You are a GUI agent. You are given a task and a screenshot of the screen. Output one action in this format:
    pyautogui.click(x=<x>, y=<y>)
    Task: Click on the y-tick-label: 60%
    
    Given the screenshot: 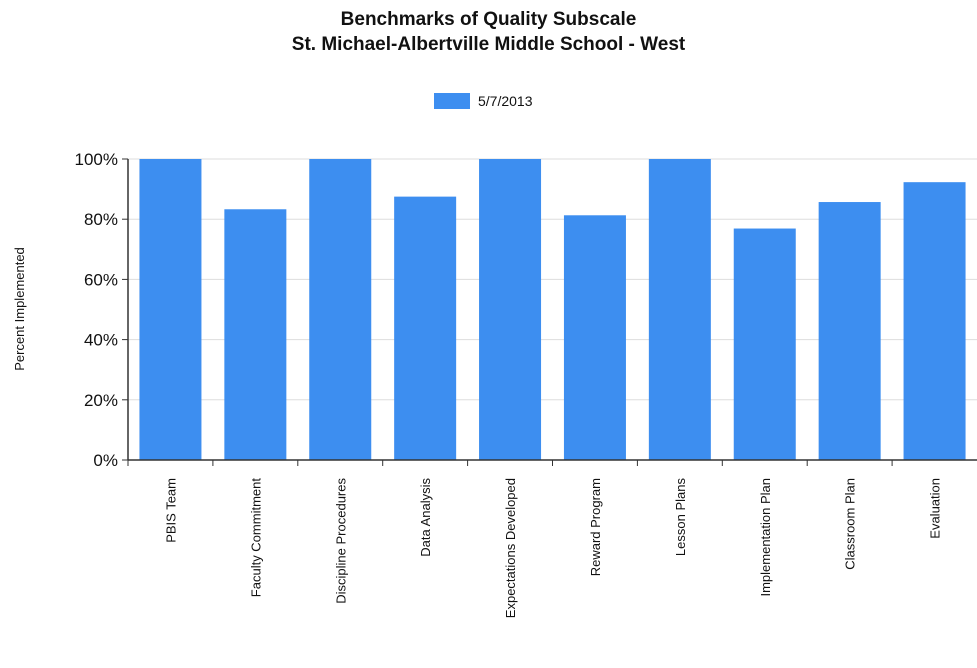 What is the action you would take?
    pyautogui.click(x=101, y=279)
    